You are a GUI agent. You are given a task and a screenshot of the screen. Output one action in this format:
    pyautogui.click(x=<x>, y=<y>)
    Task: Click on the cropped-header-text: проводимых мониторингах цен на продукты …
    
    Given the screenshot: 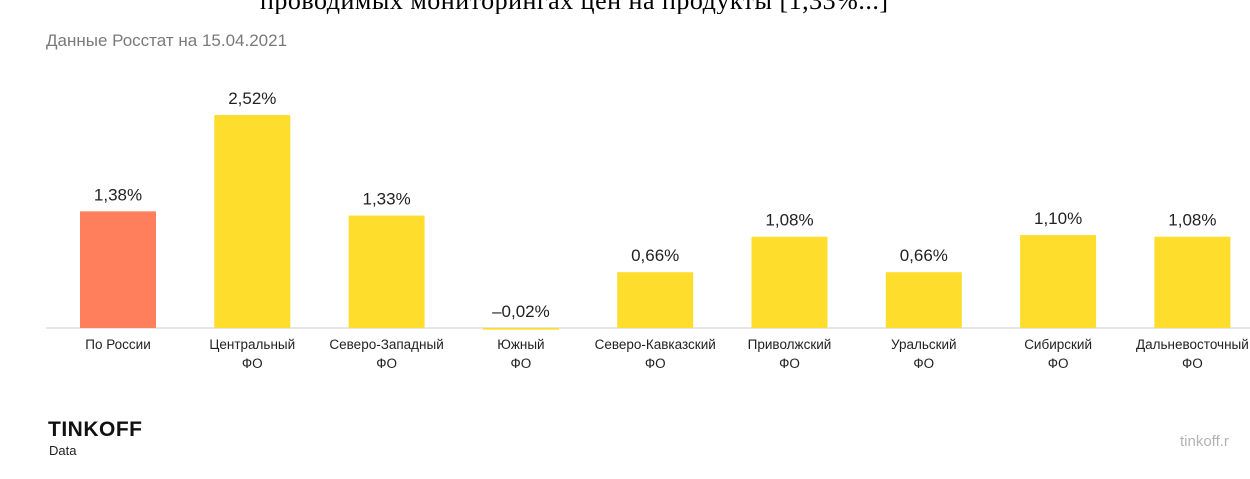 What is the action you would take?
    pyautogui.click(x=750, y=7)
    